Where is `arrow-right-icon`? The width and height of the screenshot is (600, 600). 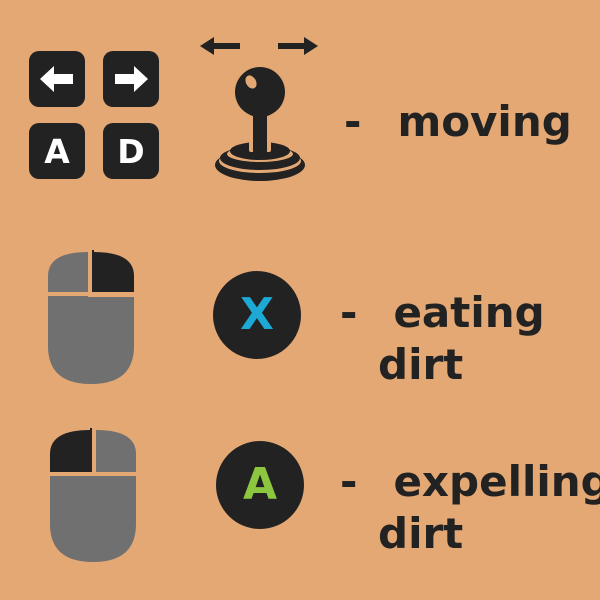
arrow-right-icon is located at coordinates (131, 79).